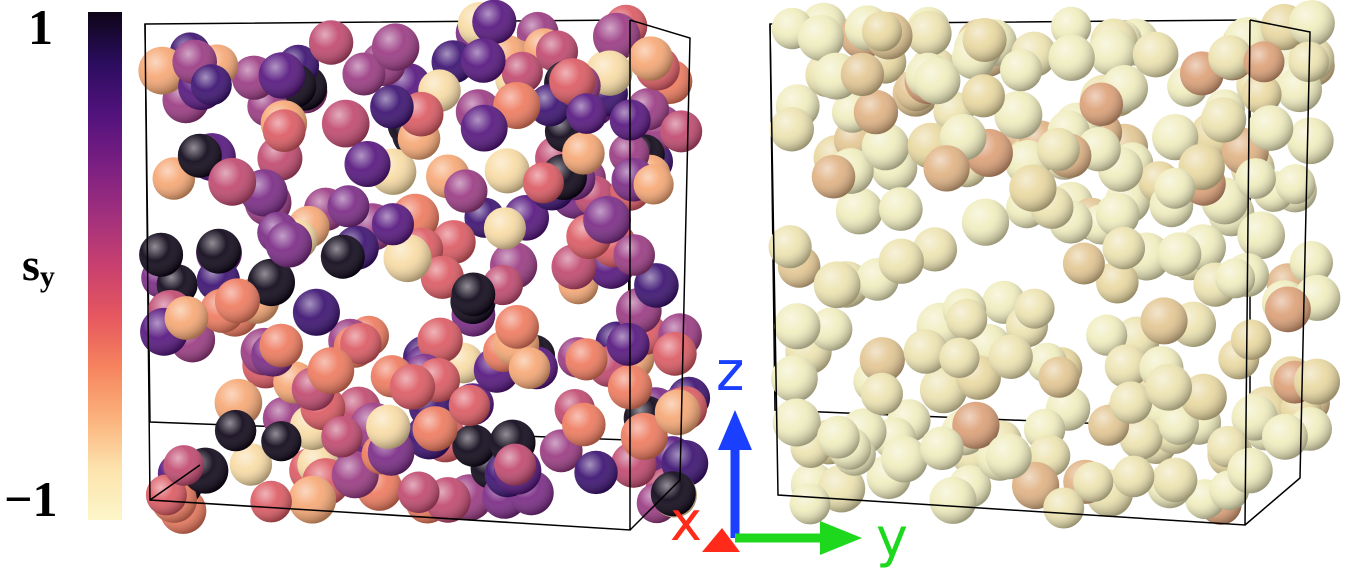 This screenshot has width=1359, height=575. I want to click on x-axis-label: x, so click(686, 521).